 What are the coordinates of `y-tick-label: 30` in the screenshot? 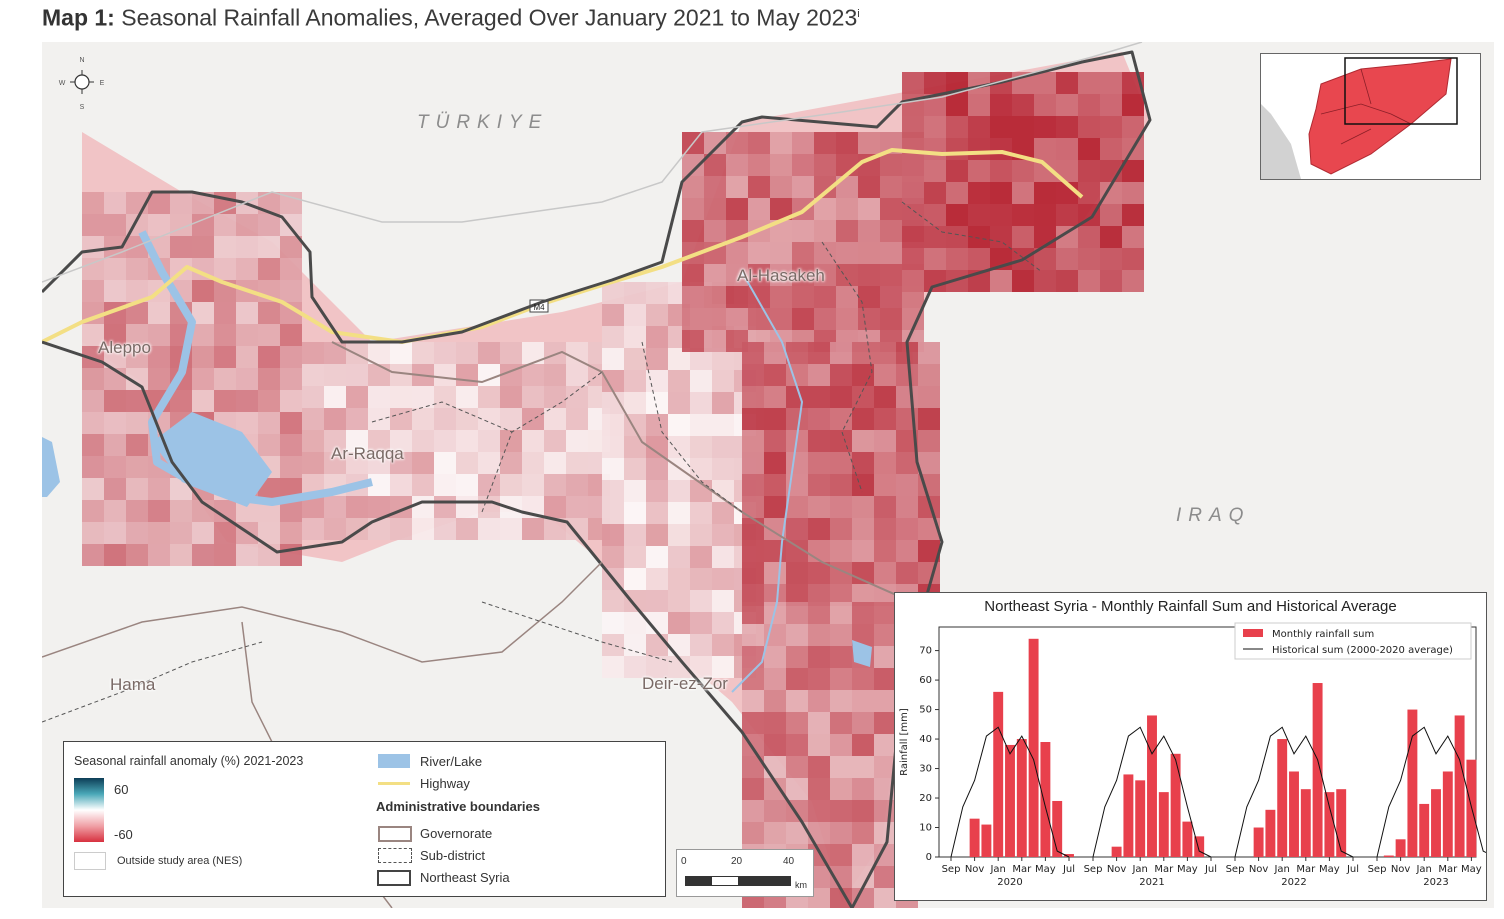 It's located at (925, 769).